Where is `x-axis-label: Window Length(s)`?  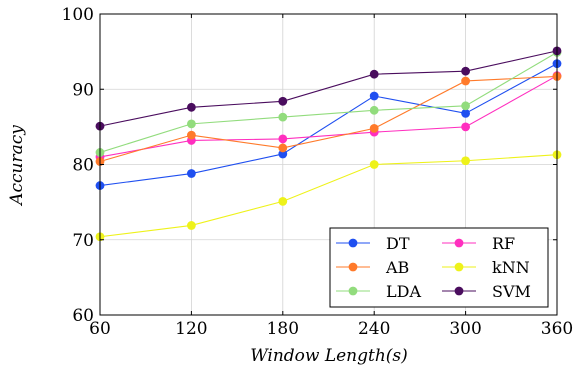
x-axis-label: Window Length(s) is located at coordinates (329, 356).